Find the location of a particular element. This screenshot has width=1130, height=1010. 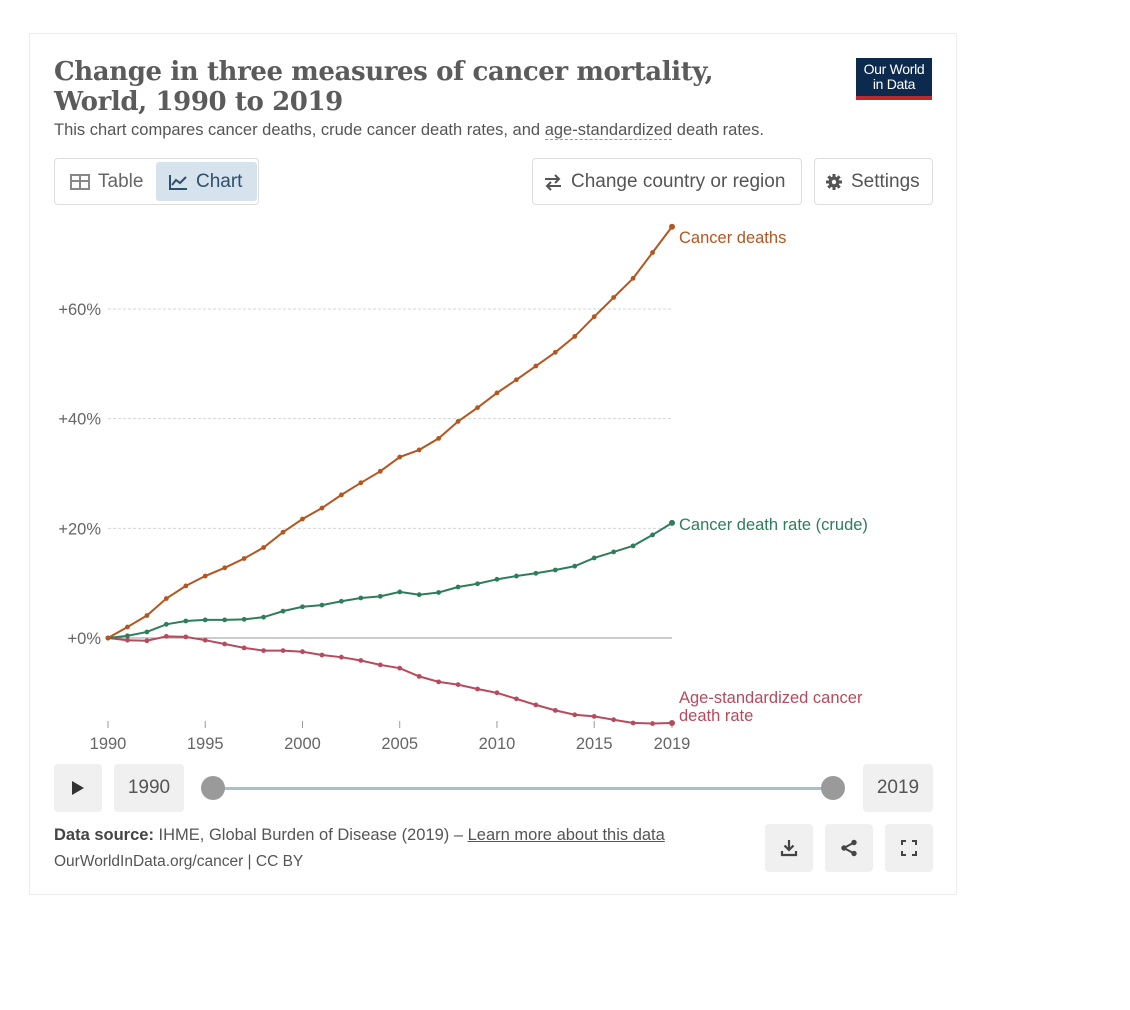

subtitle-text-end: death rates. is located at coordinates (718, 130).